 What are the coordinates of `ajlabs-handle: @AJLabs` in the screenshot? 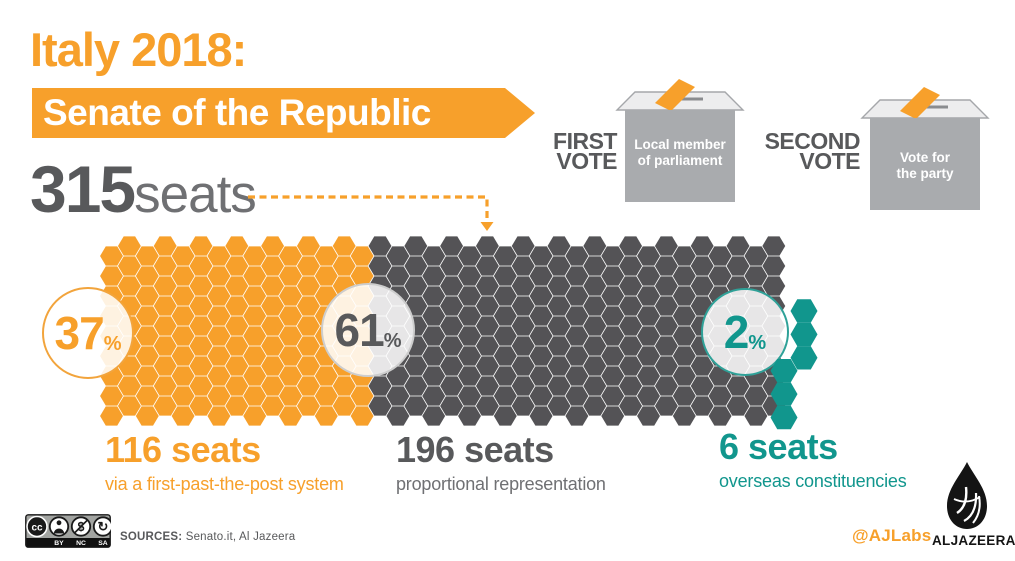 It's located at (892, 535).